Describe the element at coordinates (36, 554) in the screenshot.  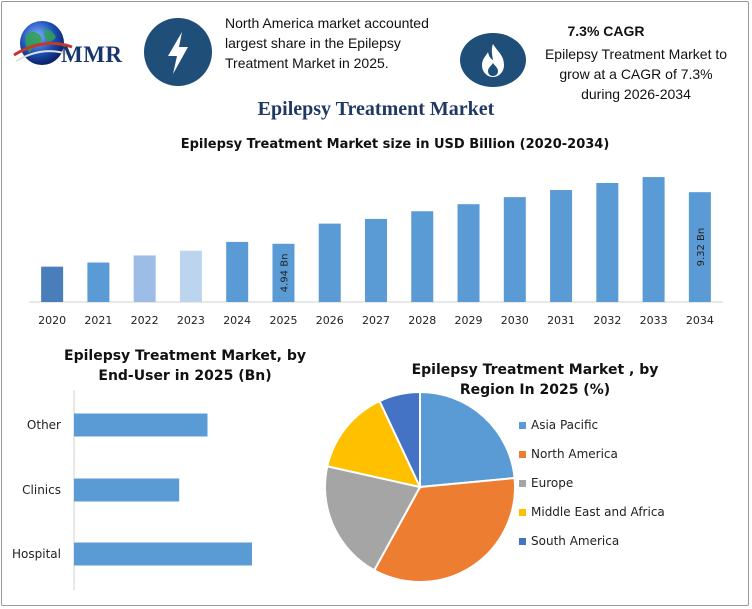
I see `y-tick-label: Hospital` at that location.